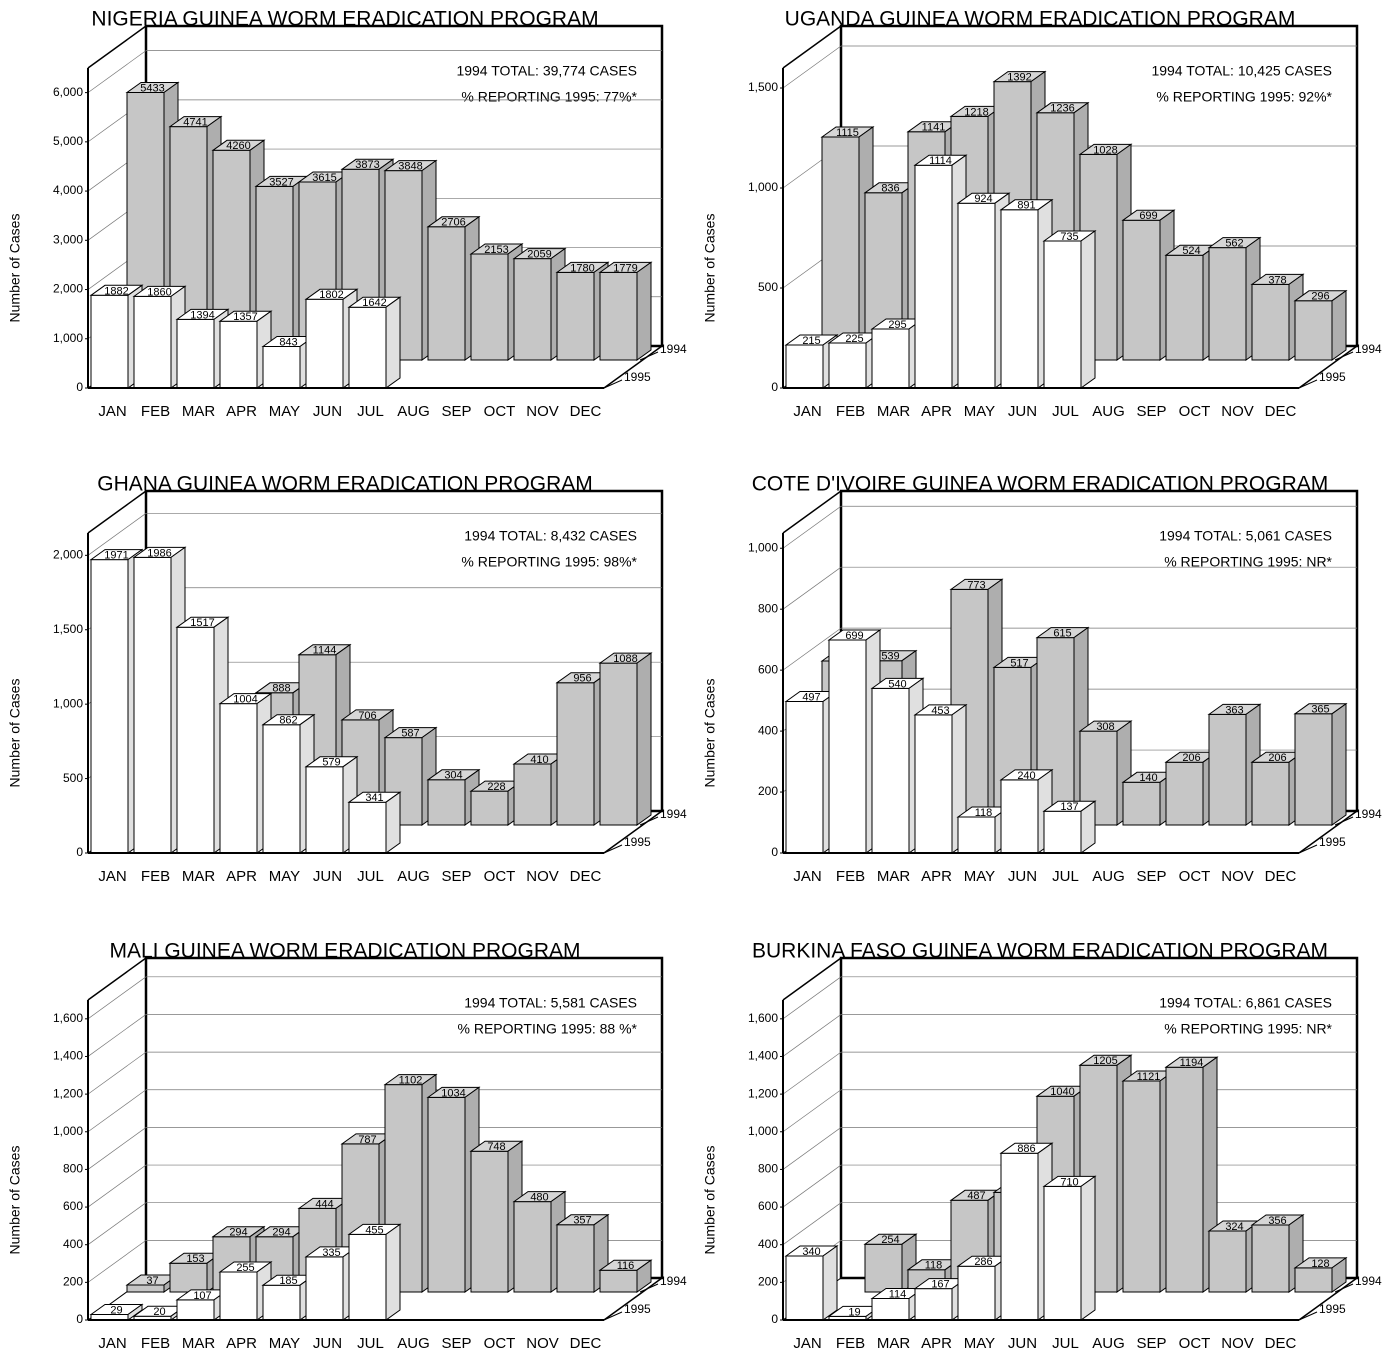 The image size is (1395, 1359). What do you see at coordinates (1026, 1149) in the screenshot?
I see `value-label: 886` at bounding box center [1026, 1149].